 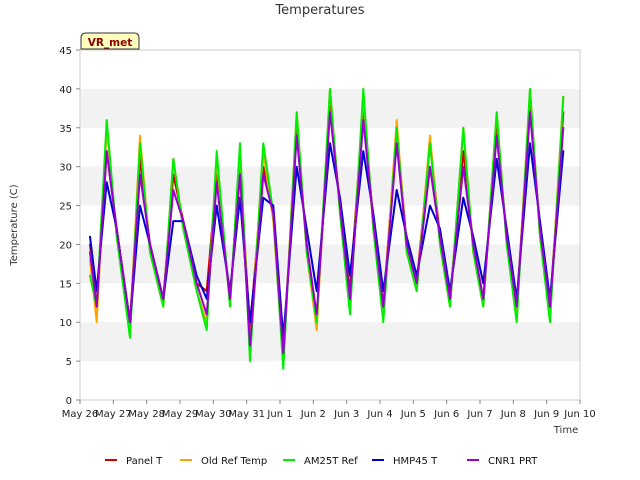 I want to click on chart-title: Temperatures, so click(x=319, y=10).